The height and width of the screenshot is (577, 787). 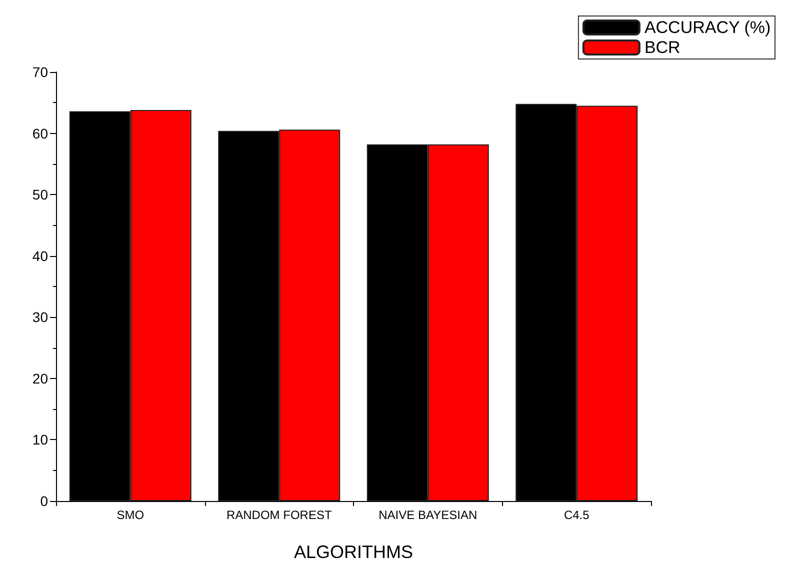 What do you see at coordinates (40, 317) in the screenshot?
I see `y-tick-label: 30` at bounding box center [40, 317].